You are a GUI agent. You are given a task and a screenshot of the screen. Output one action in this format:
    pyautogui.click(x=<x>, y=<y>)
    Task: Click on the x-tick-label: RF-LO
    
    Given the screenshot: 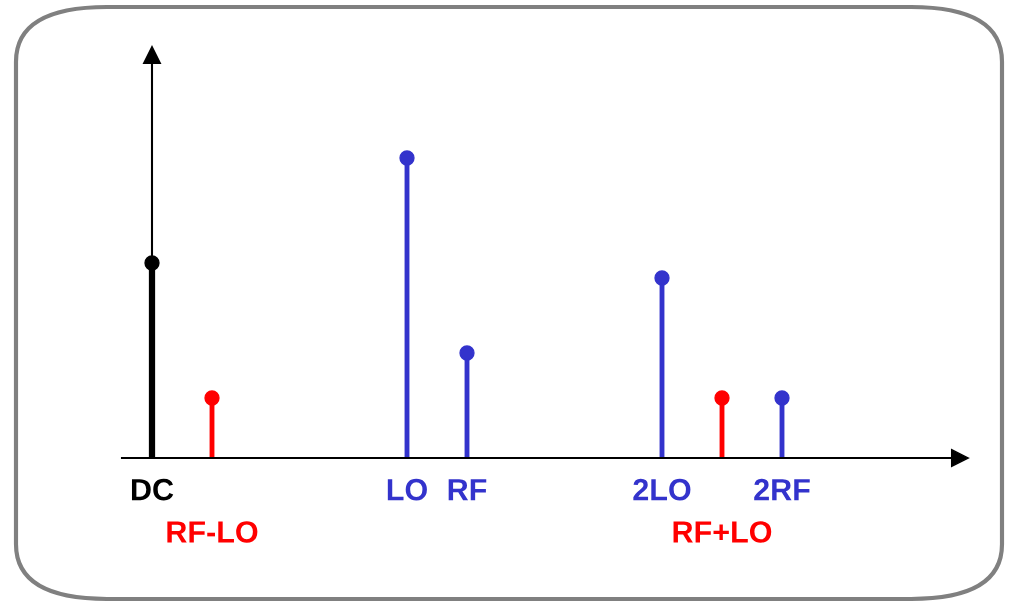 What is the action you would take?
    pyautogui.click(x=212, y=532)
    